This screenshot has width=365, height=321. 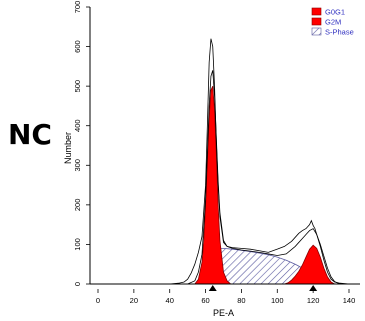 What do you see at coordinates (313, 300) in the screenshot?
I see `x-tick-label: 120` at bounding box center [313, 300].